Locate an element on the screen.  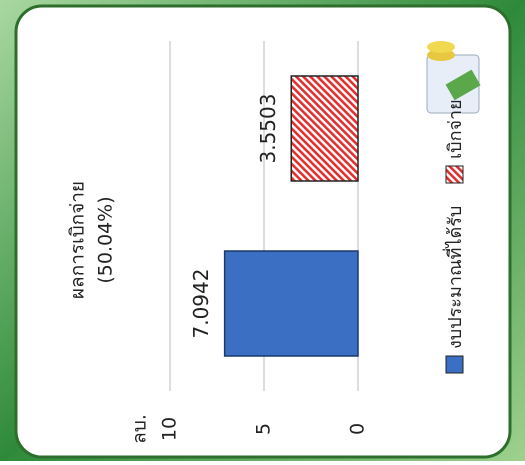
y-tick-label: 5 is located at coordinates (264, 429).